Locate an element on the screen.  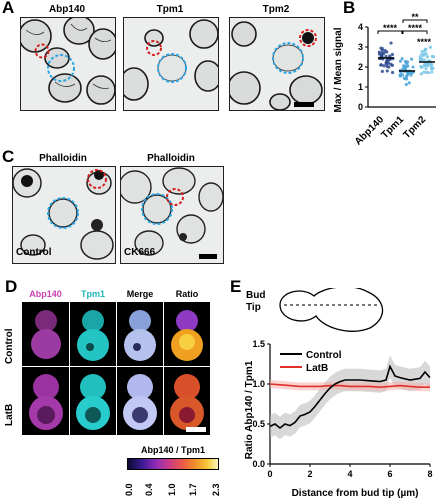
colorbar-ticks: 0.0 0.4 1.0 1.7 2.3 is located at coordinates (172, 489).